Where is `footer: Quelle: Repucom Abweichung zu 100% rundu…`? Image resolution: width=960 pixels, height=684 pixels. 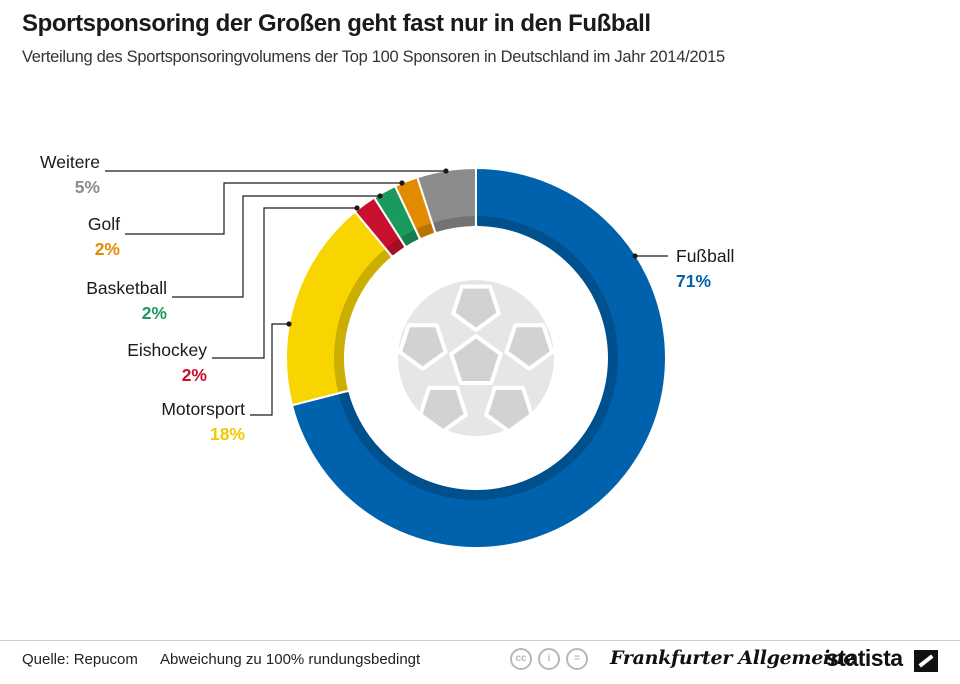 footer: Quelle: Repucom Abweichung zu 100% rundu… is located at coordinates (480, 662).